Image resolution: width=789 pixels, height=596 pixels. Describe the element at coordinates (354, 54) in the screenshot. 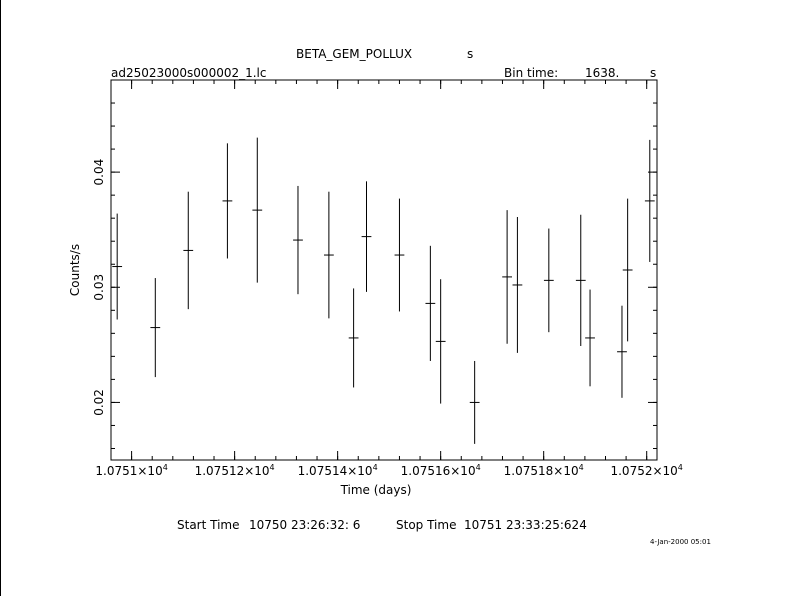

I see `object-name: BETA_GEM_POLLUX` at that location.